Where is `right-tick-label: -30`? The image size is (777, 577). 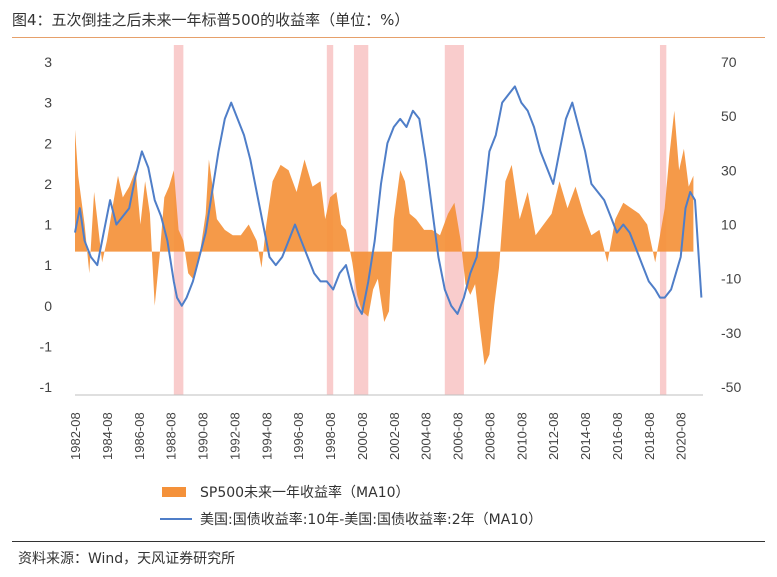
right-tick-label: -30 is located at coordinates (731, 333).